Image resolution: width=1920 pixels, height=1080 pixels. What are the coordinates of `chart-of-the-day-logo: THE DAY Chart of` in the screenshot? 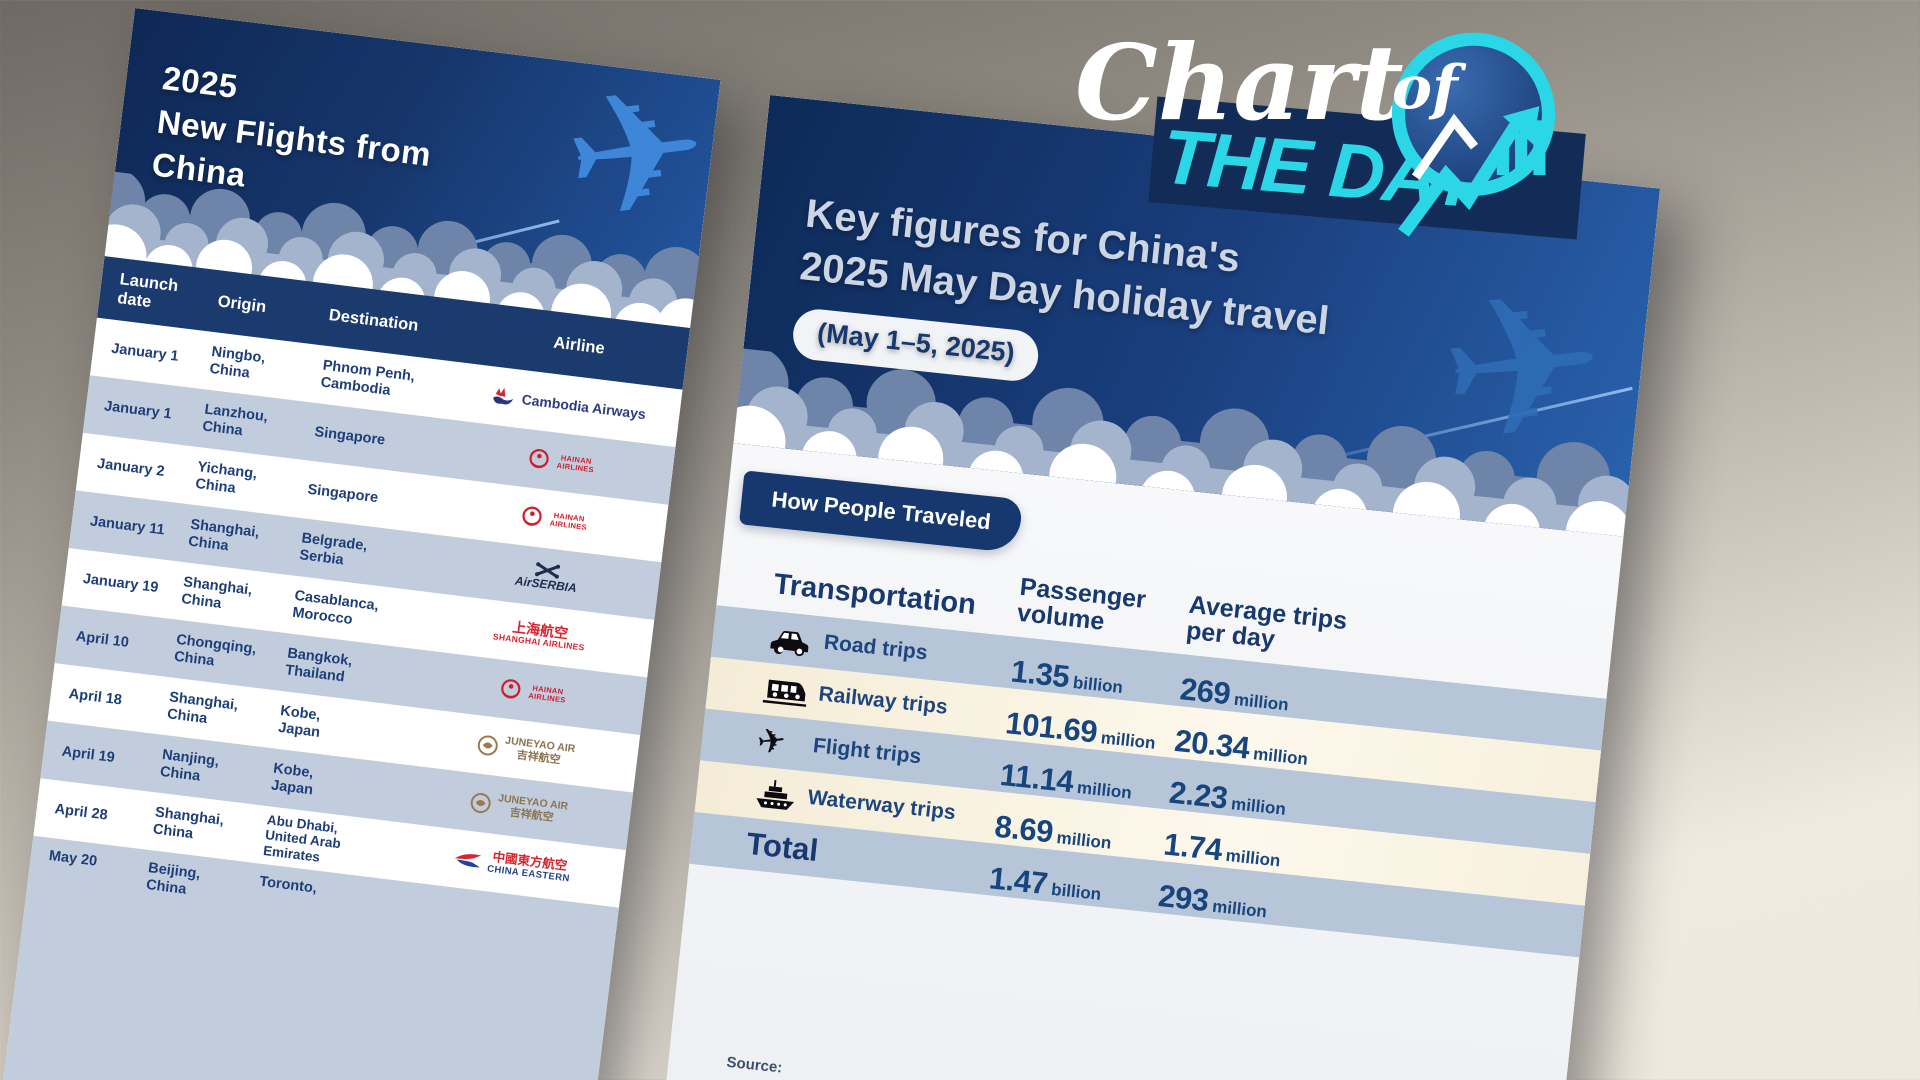 It's located at (1480, 135).